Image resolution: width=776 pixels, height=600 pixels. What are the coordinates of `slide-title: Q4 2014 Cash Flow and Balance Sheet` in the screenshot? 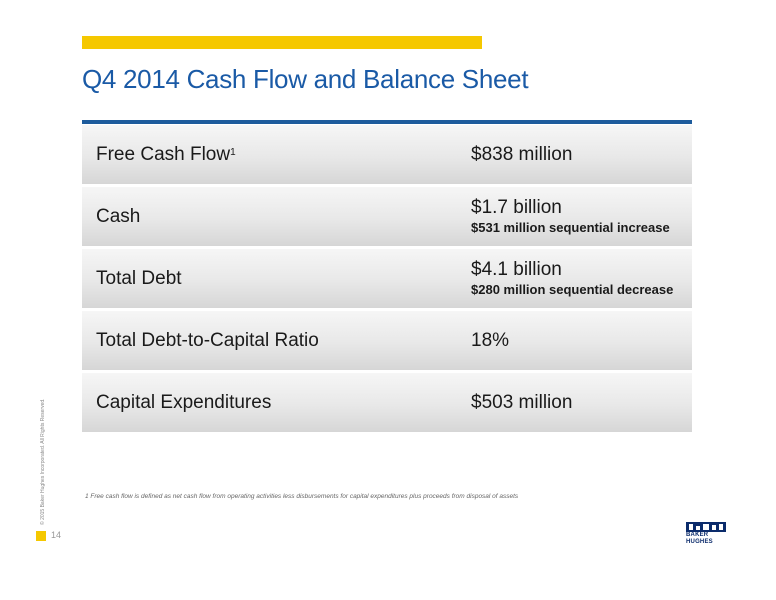 It's located at (305, 79).